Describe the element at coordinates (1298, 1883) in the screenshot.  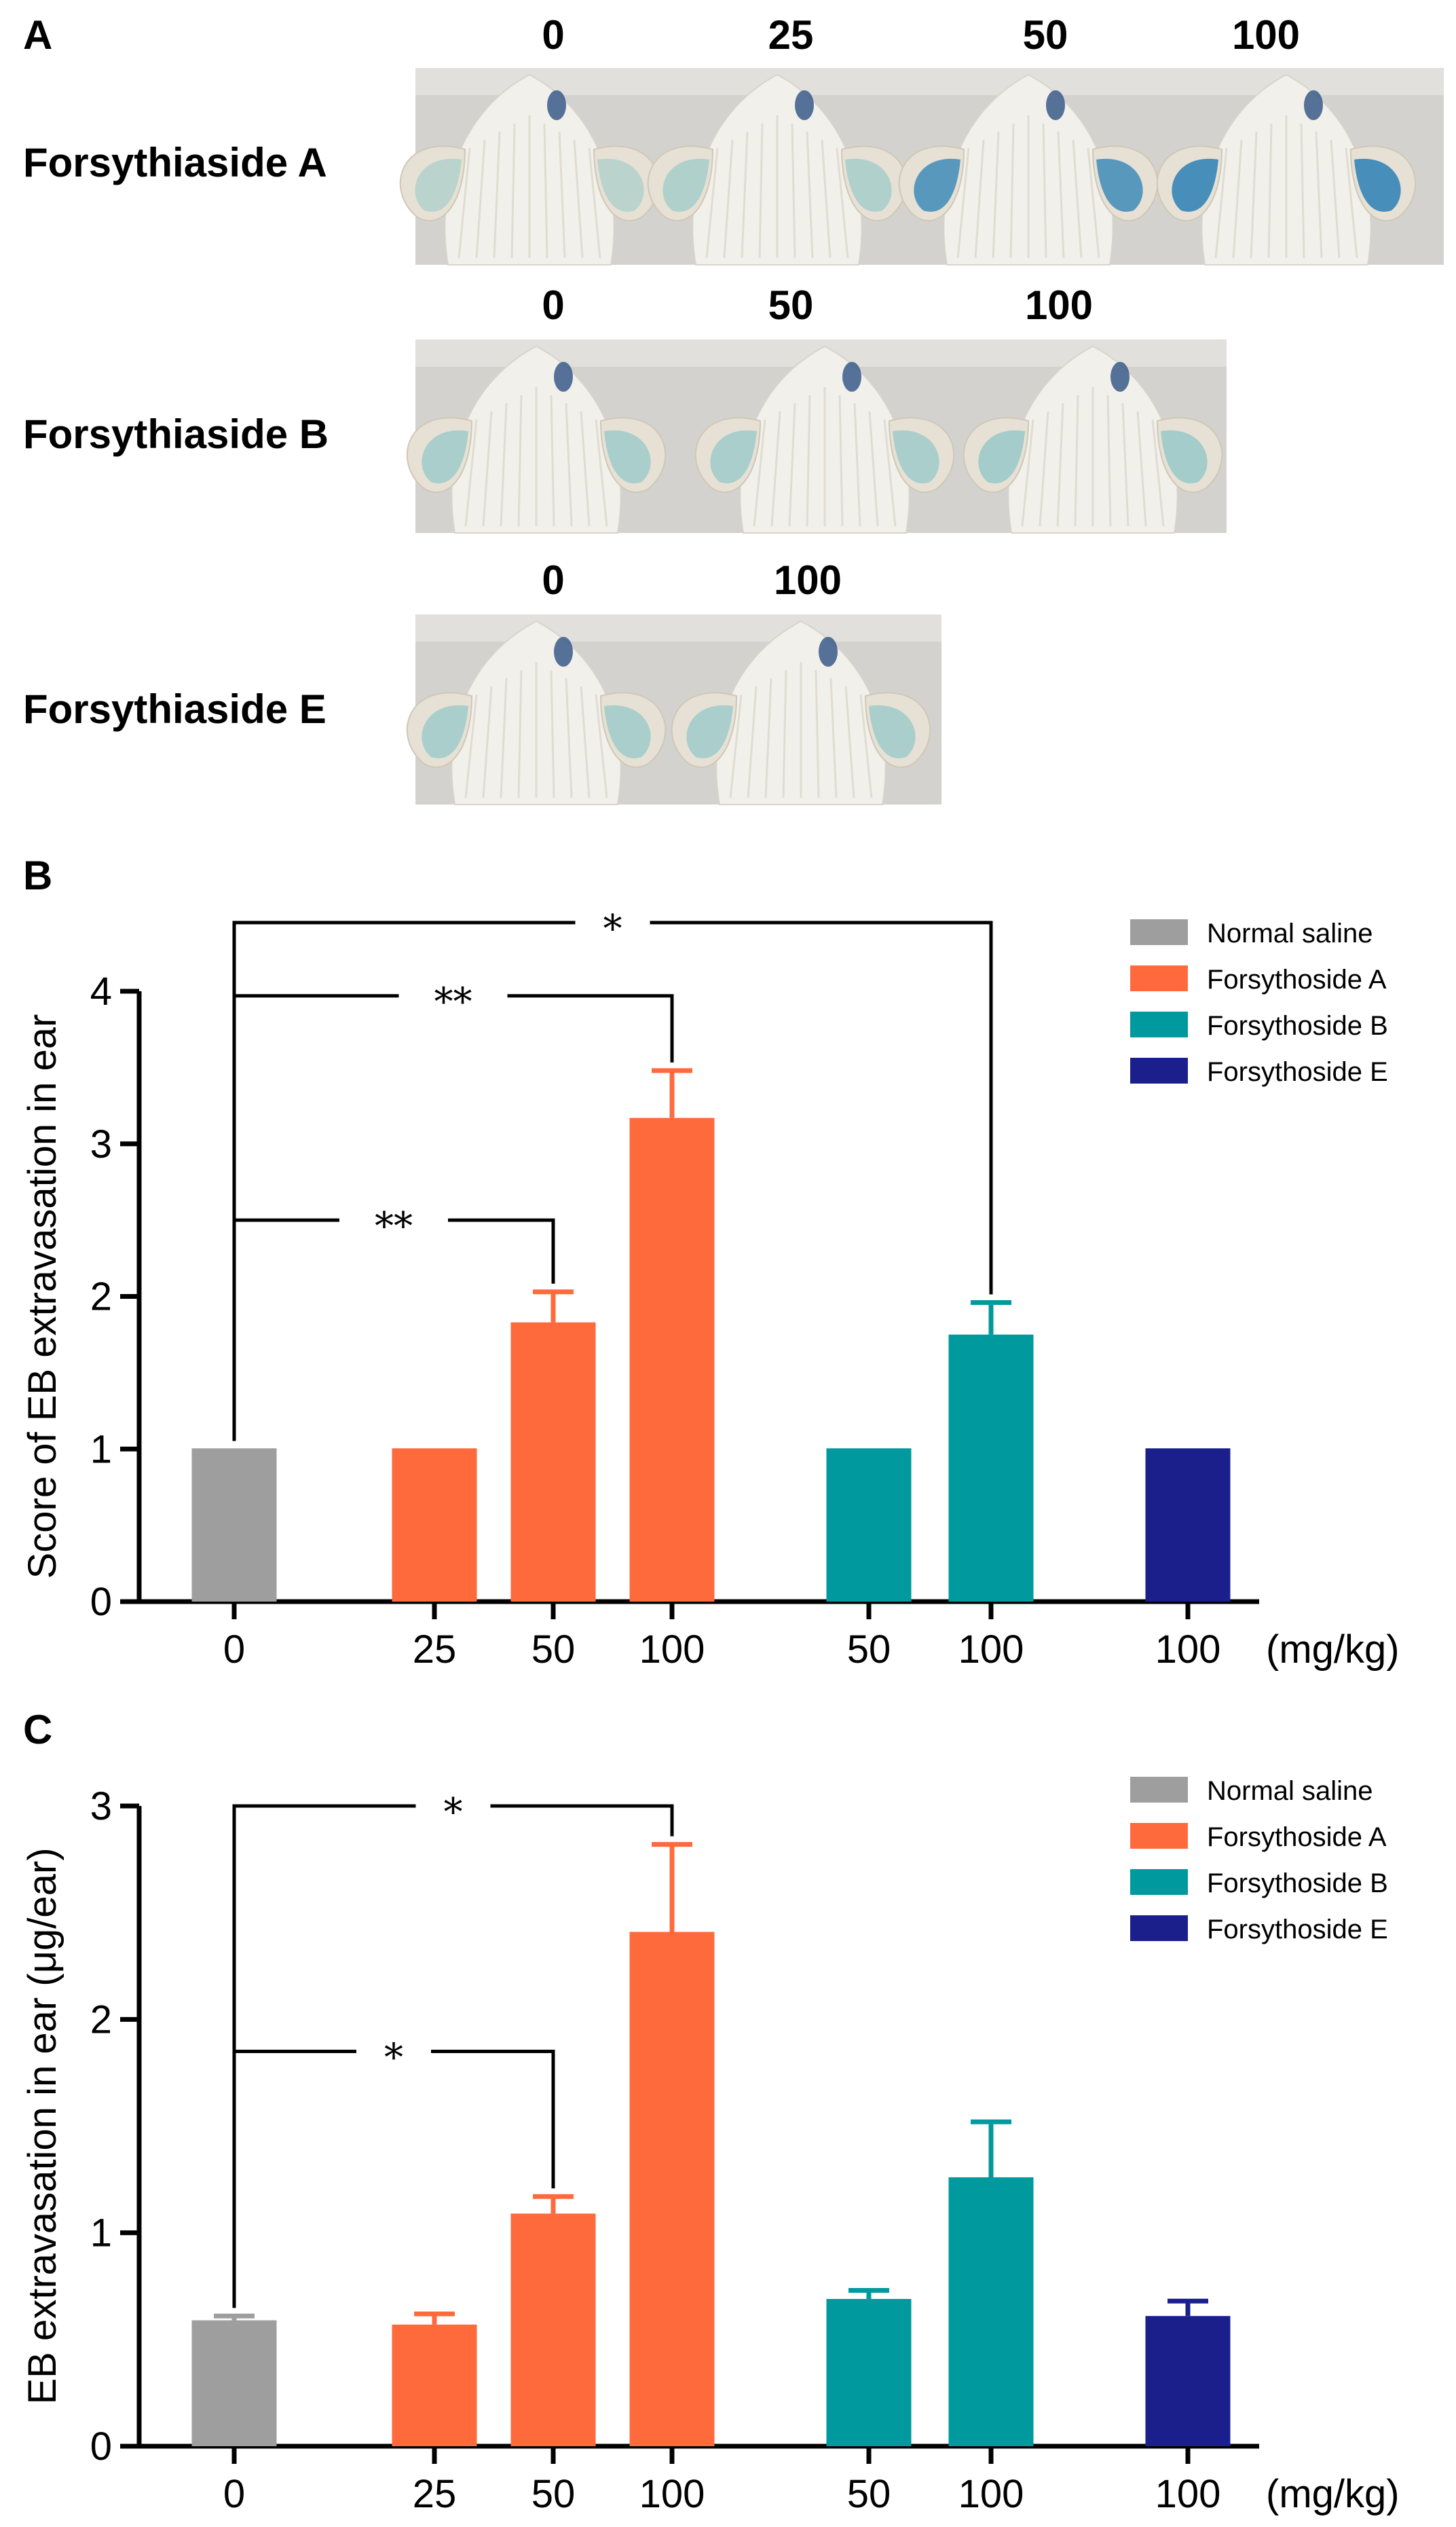
I see `legend-label: Forsythoside B` at that location.